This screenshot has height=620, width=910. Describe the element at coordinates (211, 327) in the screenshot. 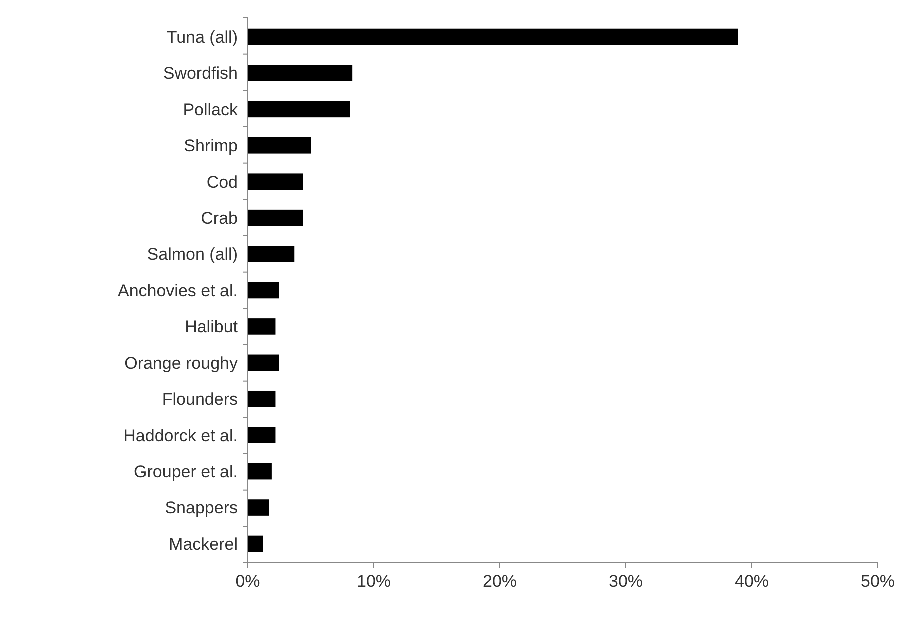

I see `y-tick-label: Halibut` at that location.